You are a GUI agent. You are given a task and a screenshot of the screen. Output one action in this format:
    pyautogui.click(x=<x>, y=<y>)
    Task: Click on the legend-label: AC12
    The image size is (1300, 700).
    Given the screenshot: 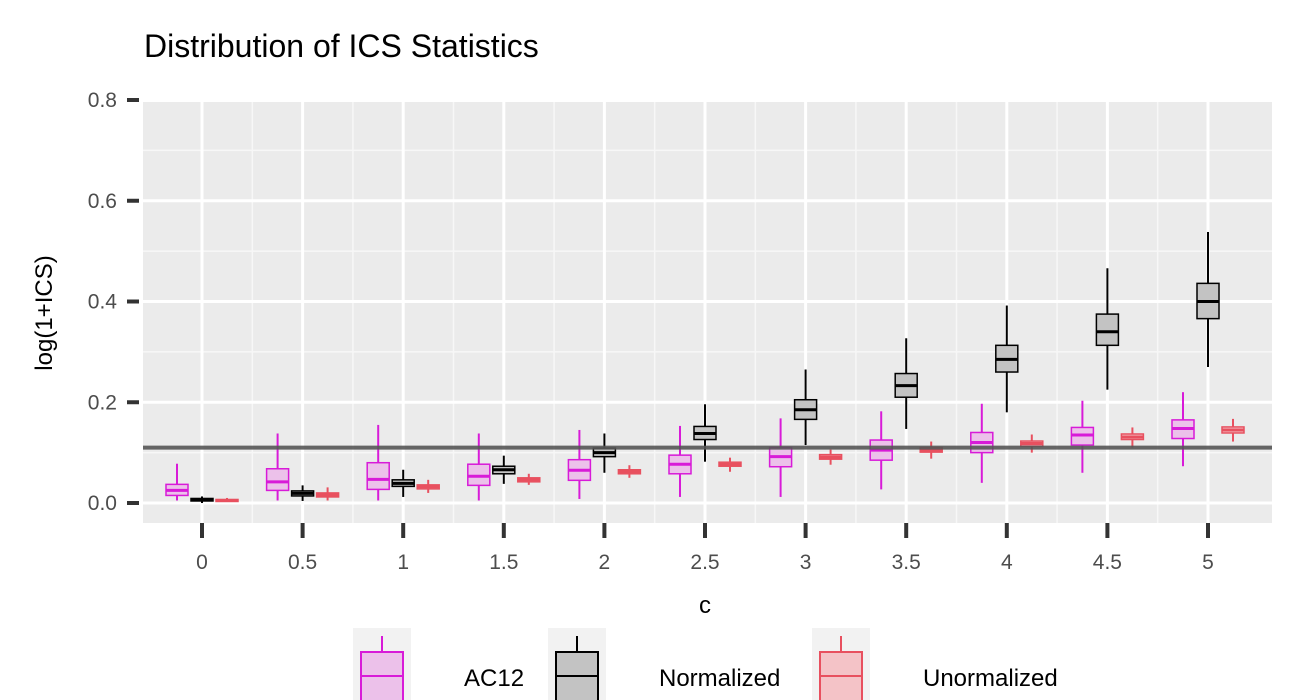 What is the action you would take?
    pyautogui.click(x=494, y=678)
    